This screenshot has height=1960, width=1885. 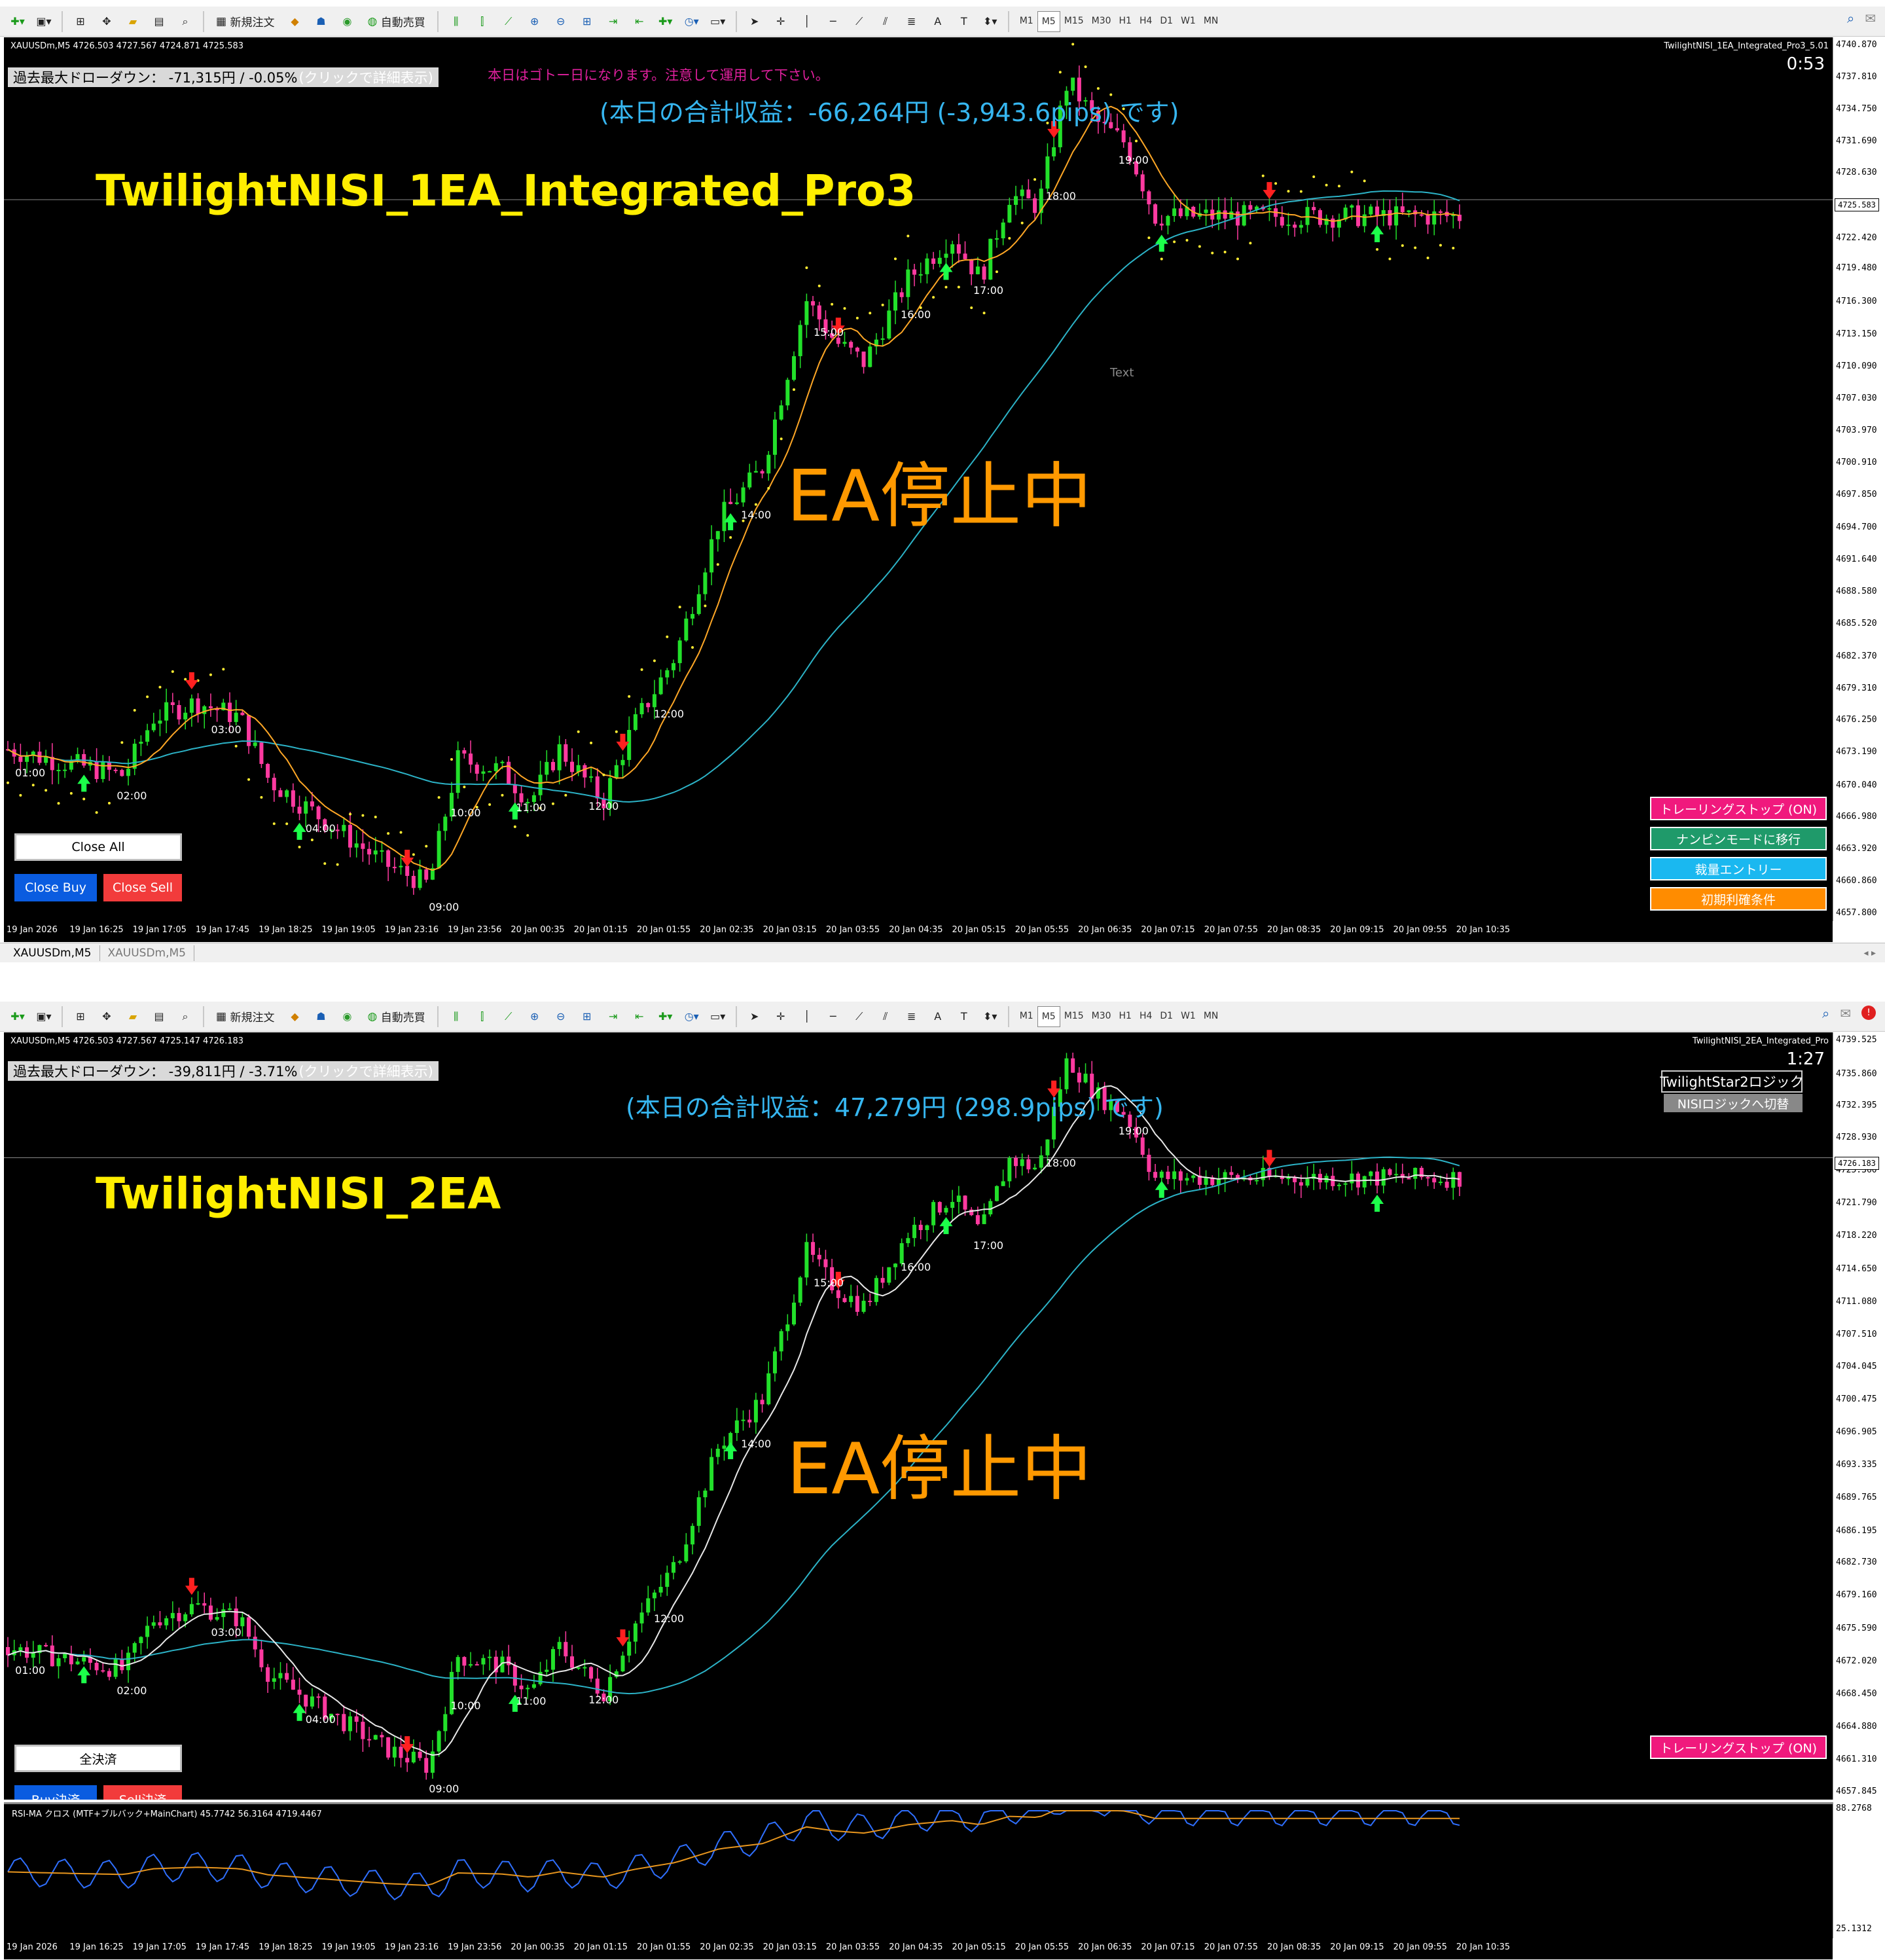 What do you see at coordinates (1738, 899) in the screenshot?
I see `ea-panel-button-4: 初期利確条件` at bounding box center [1738, 899].